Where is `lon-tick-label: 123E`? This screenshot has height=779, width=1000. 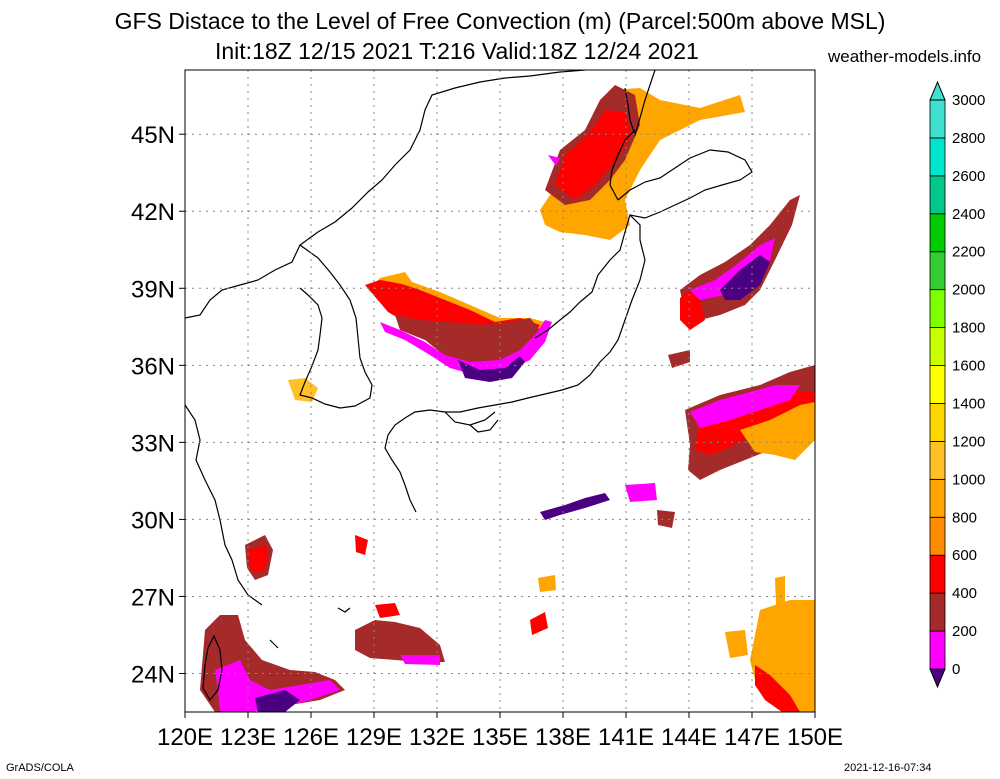 lon-tick-label: 123E is located at coordinates (248, 737).